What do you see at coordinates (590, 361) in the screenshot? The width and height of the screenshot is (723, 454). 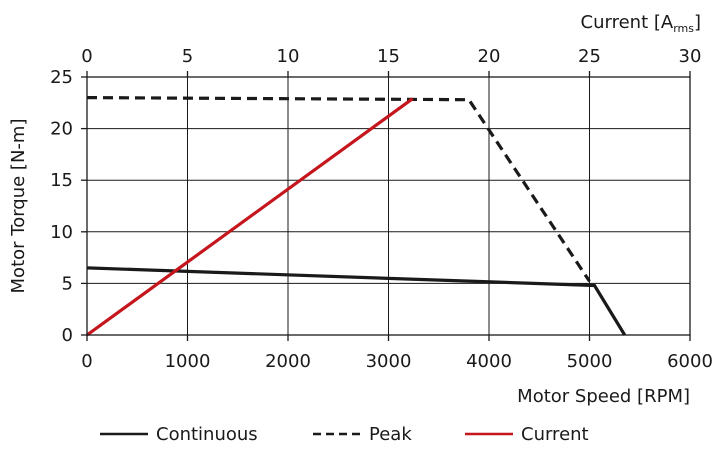 I see `x-tick-label: 5000` at bounding box center [590, 361].